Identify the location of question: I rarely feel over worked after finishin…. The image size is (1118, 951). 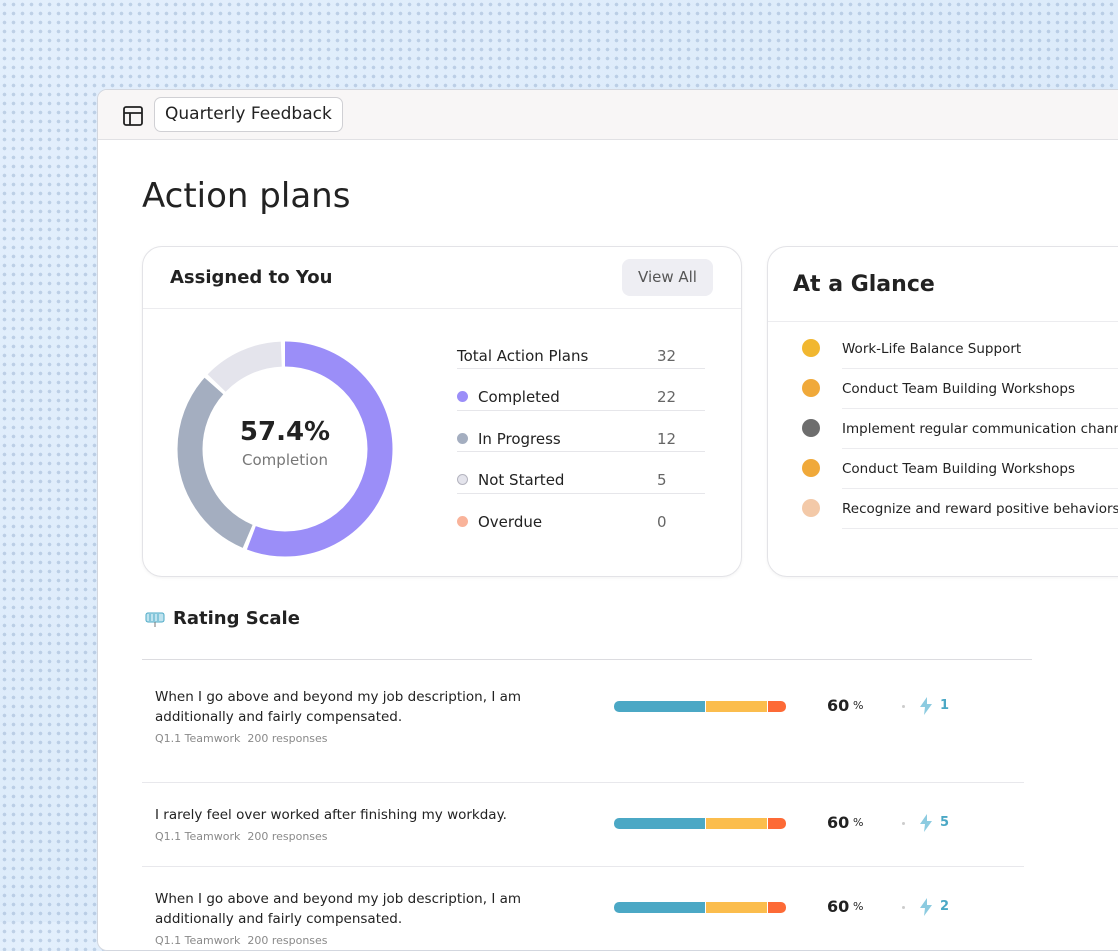
(331, 815).